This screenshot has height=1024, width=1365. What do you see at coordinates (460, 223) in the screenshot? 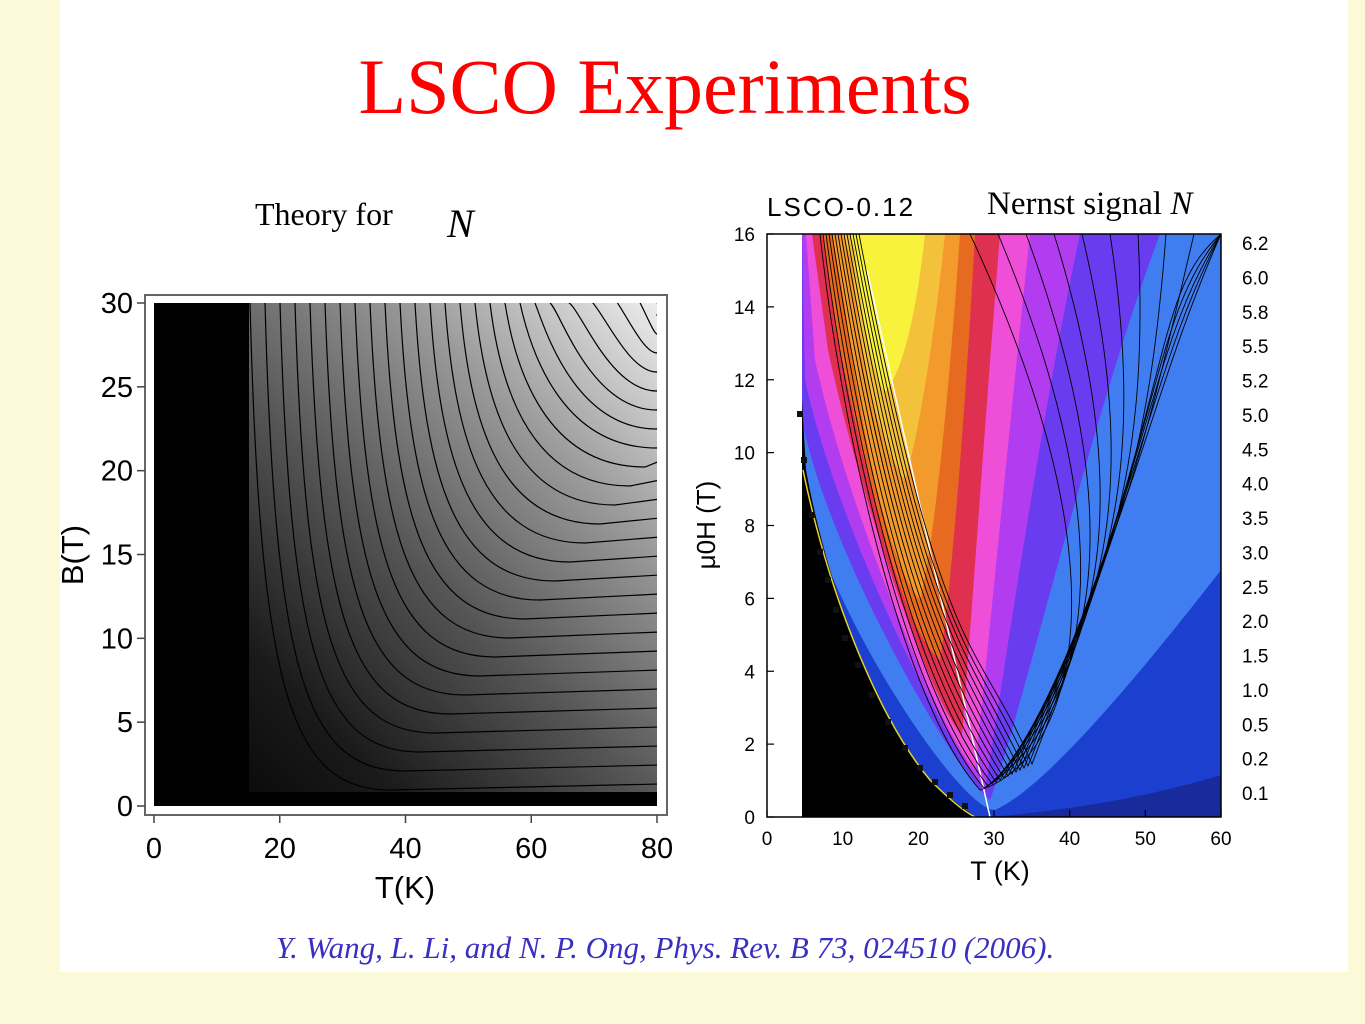
I see `theory-symbol: N` at bounding box center [460, 223].